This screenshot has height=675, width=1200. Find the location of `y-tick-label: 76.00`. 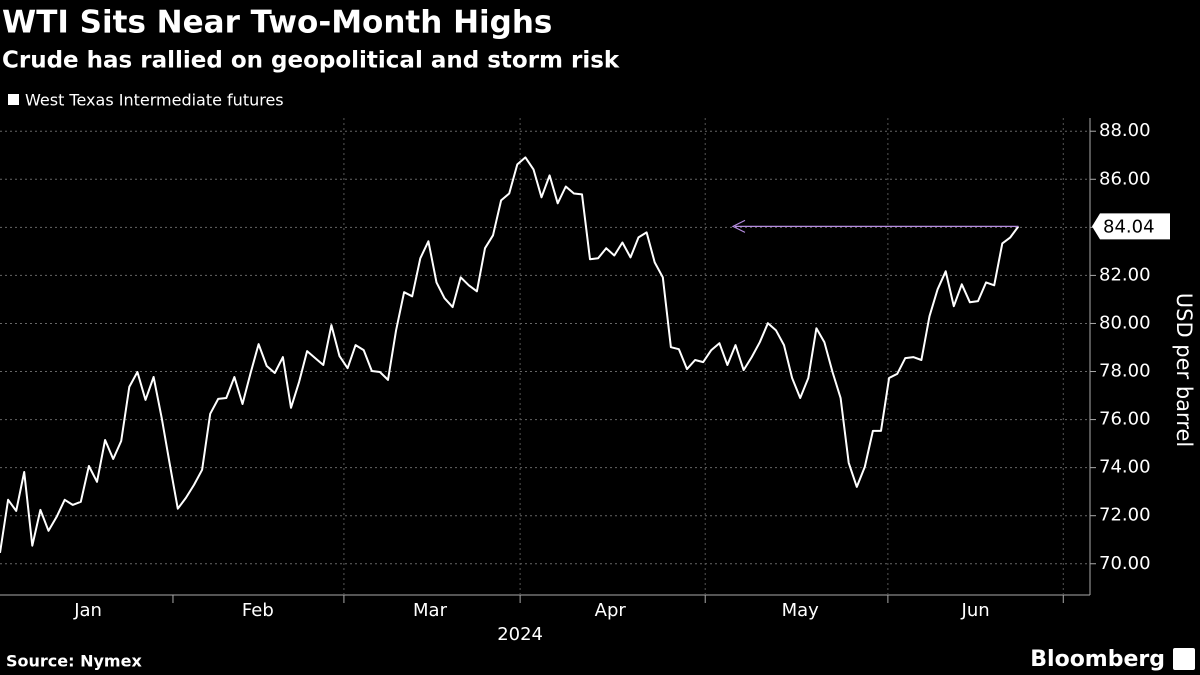

y-tick-label: 76.00 is located at coordinates (1125, 419).